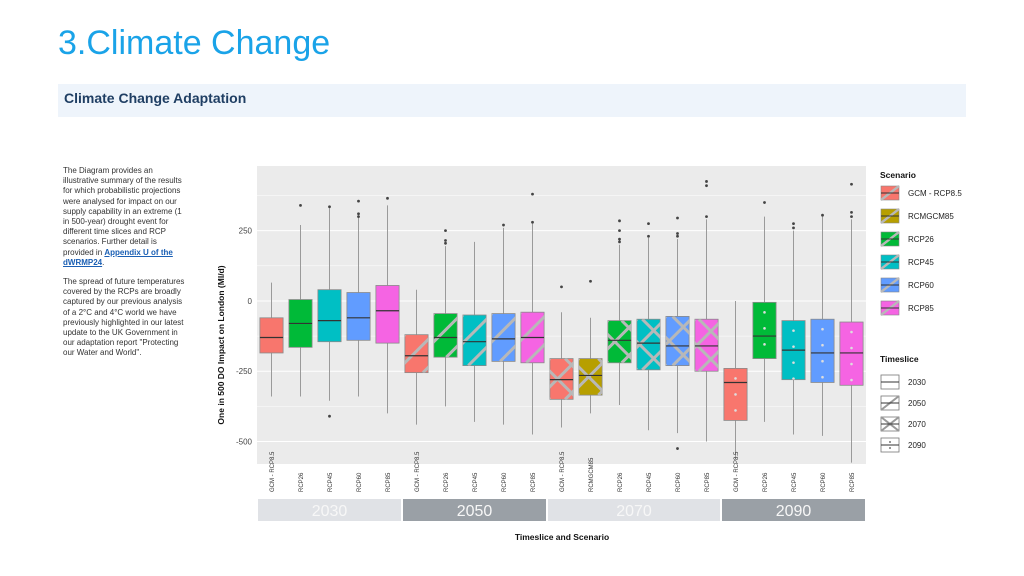  What do you see at coordinates (917, 424) in the screenshot?
I see `legend-timeslice-label: 2070` at bounding box center [917, 424].